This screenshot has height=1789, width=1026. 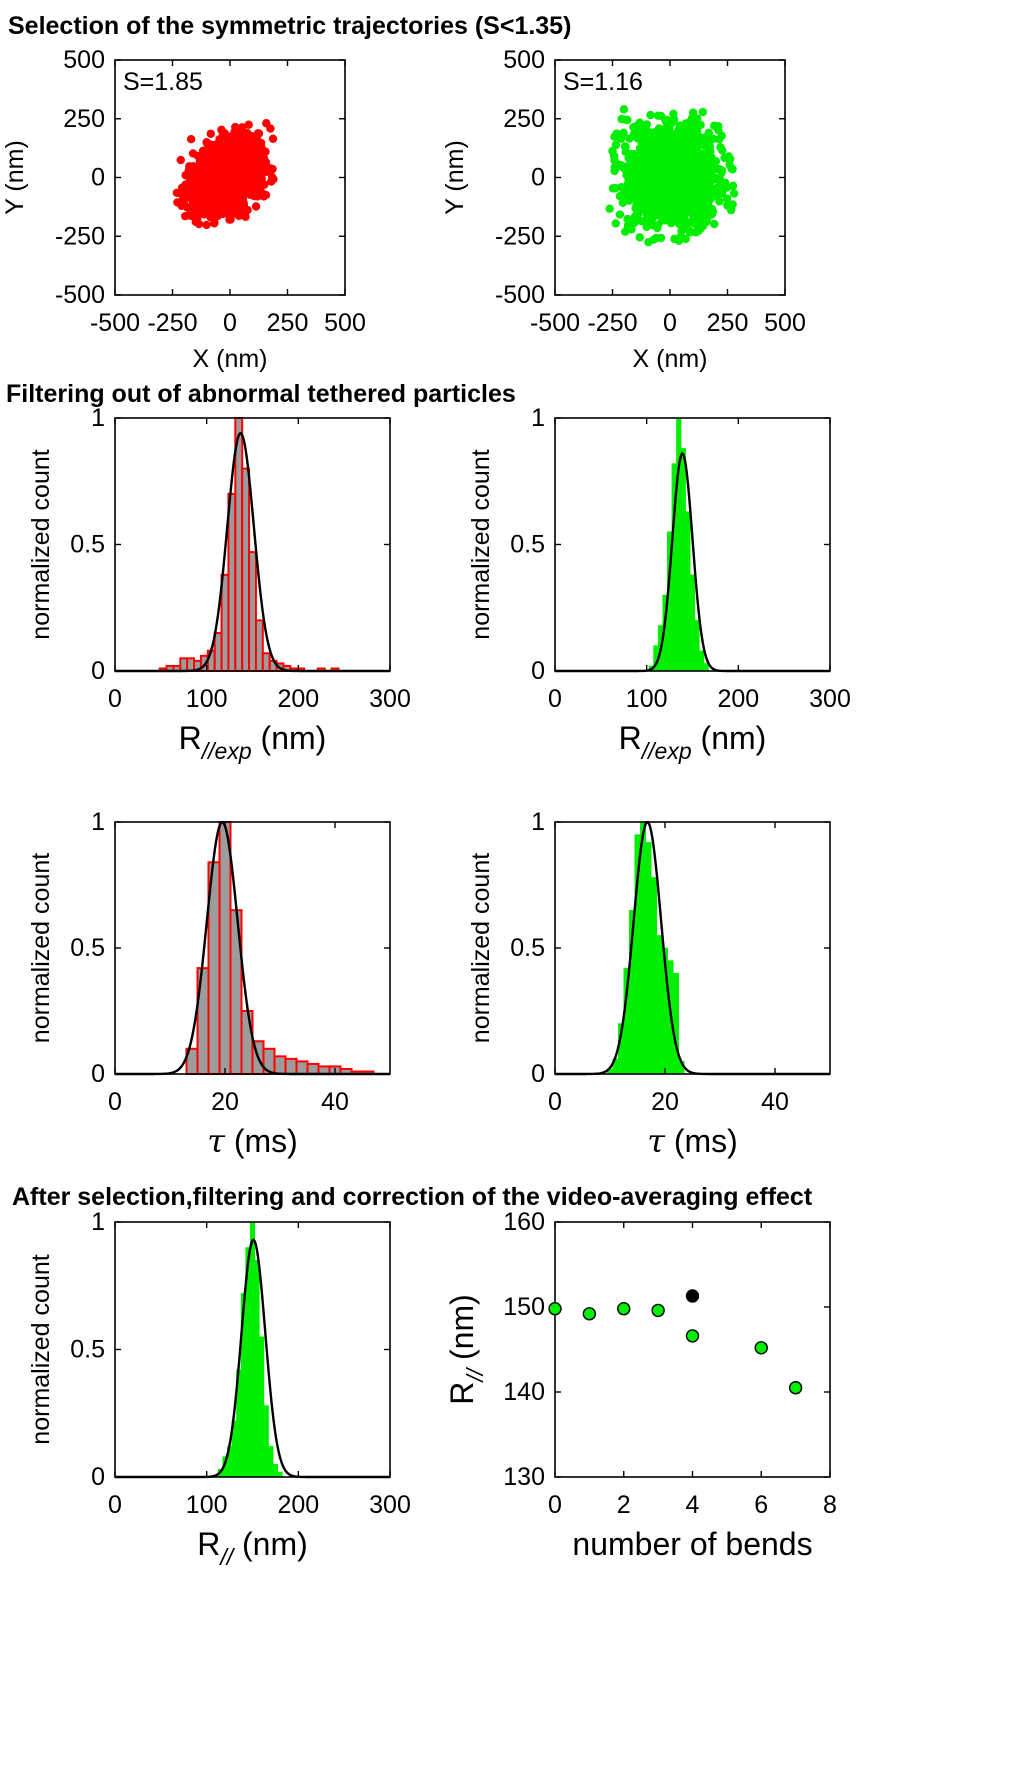 I want to click on s-annotation: S=1.85, so click(x=163, y=82).